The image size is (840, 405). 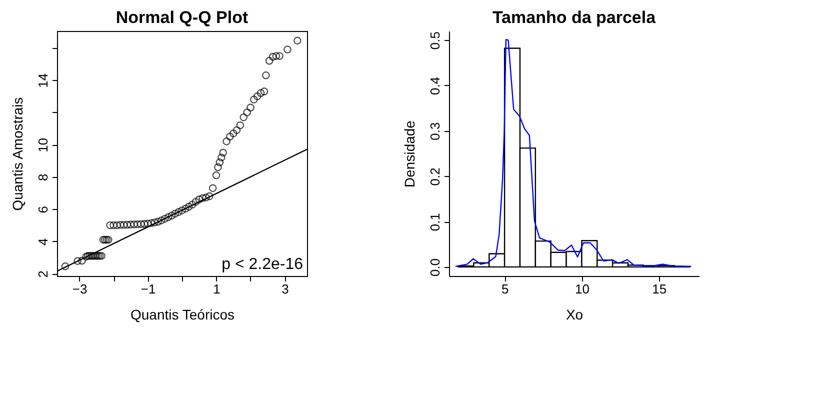 What do you see at coordinates (435, 177) in the screenshot?
I see `y-tick-label: 0.2` at bounding box center [435, 177].